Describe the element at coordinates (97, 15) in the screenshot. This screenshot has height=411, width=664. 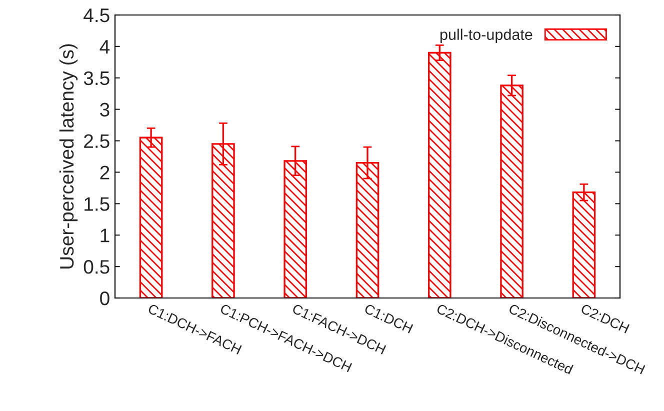
I see `y-tick-label: 4.5` at that location.